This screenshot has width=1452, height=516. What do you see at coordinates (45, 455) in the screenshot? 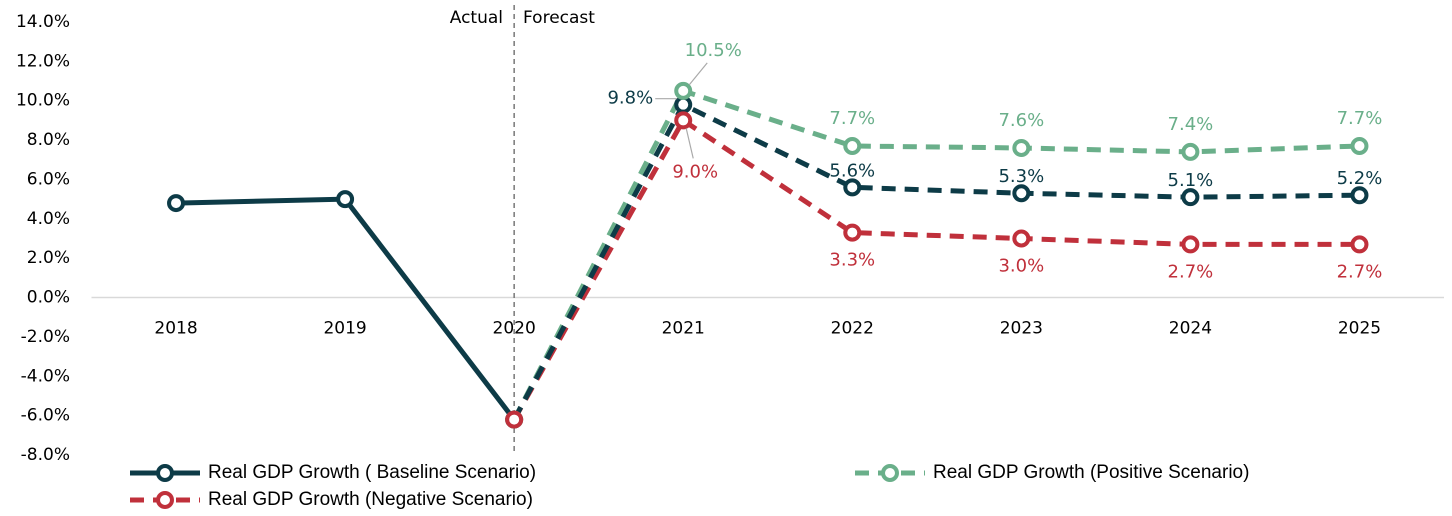
I see `y-tick-label: -8.0%` at bounding box center [45, 455].